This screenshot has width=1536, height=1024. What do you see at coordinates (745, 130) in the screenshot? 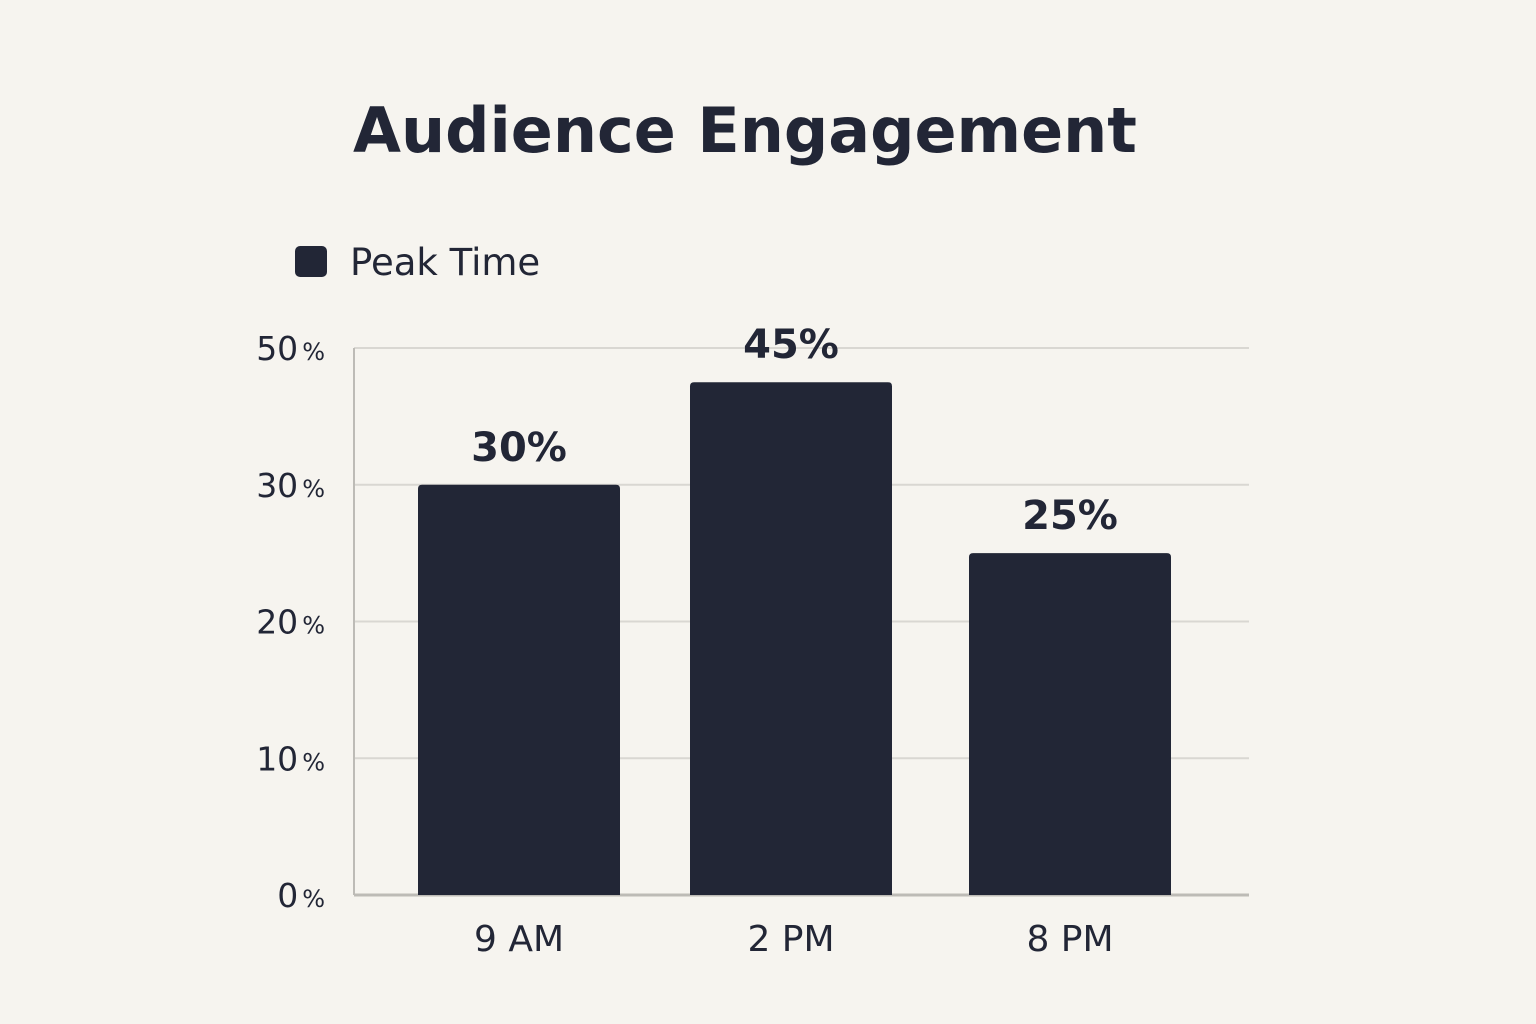
I see `chart-title: Audience Engagement` at bounding box center [745, 130].